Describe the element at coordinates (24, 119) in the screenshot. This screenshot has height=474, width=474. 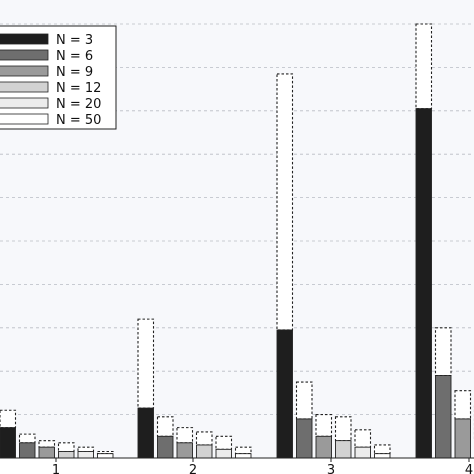
I see `legend-swatch-n50` at that location.